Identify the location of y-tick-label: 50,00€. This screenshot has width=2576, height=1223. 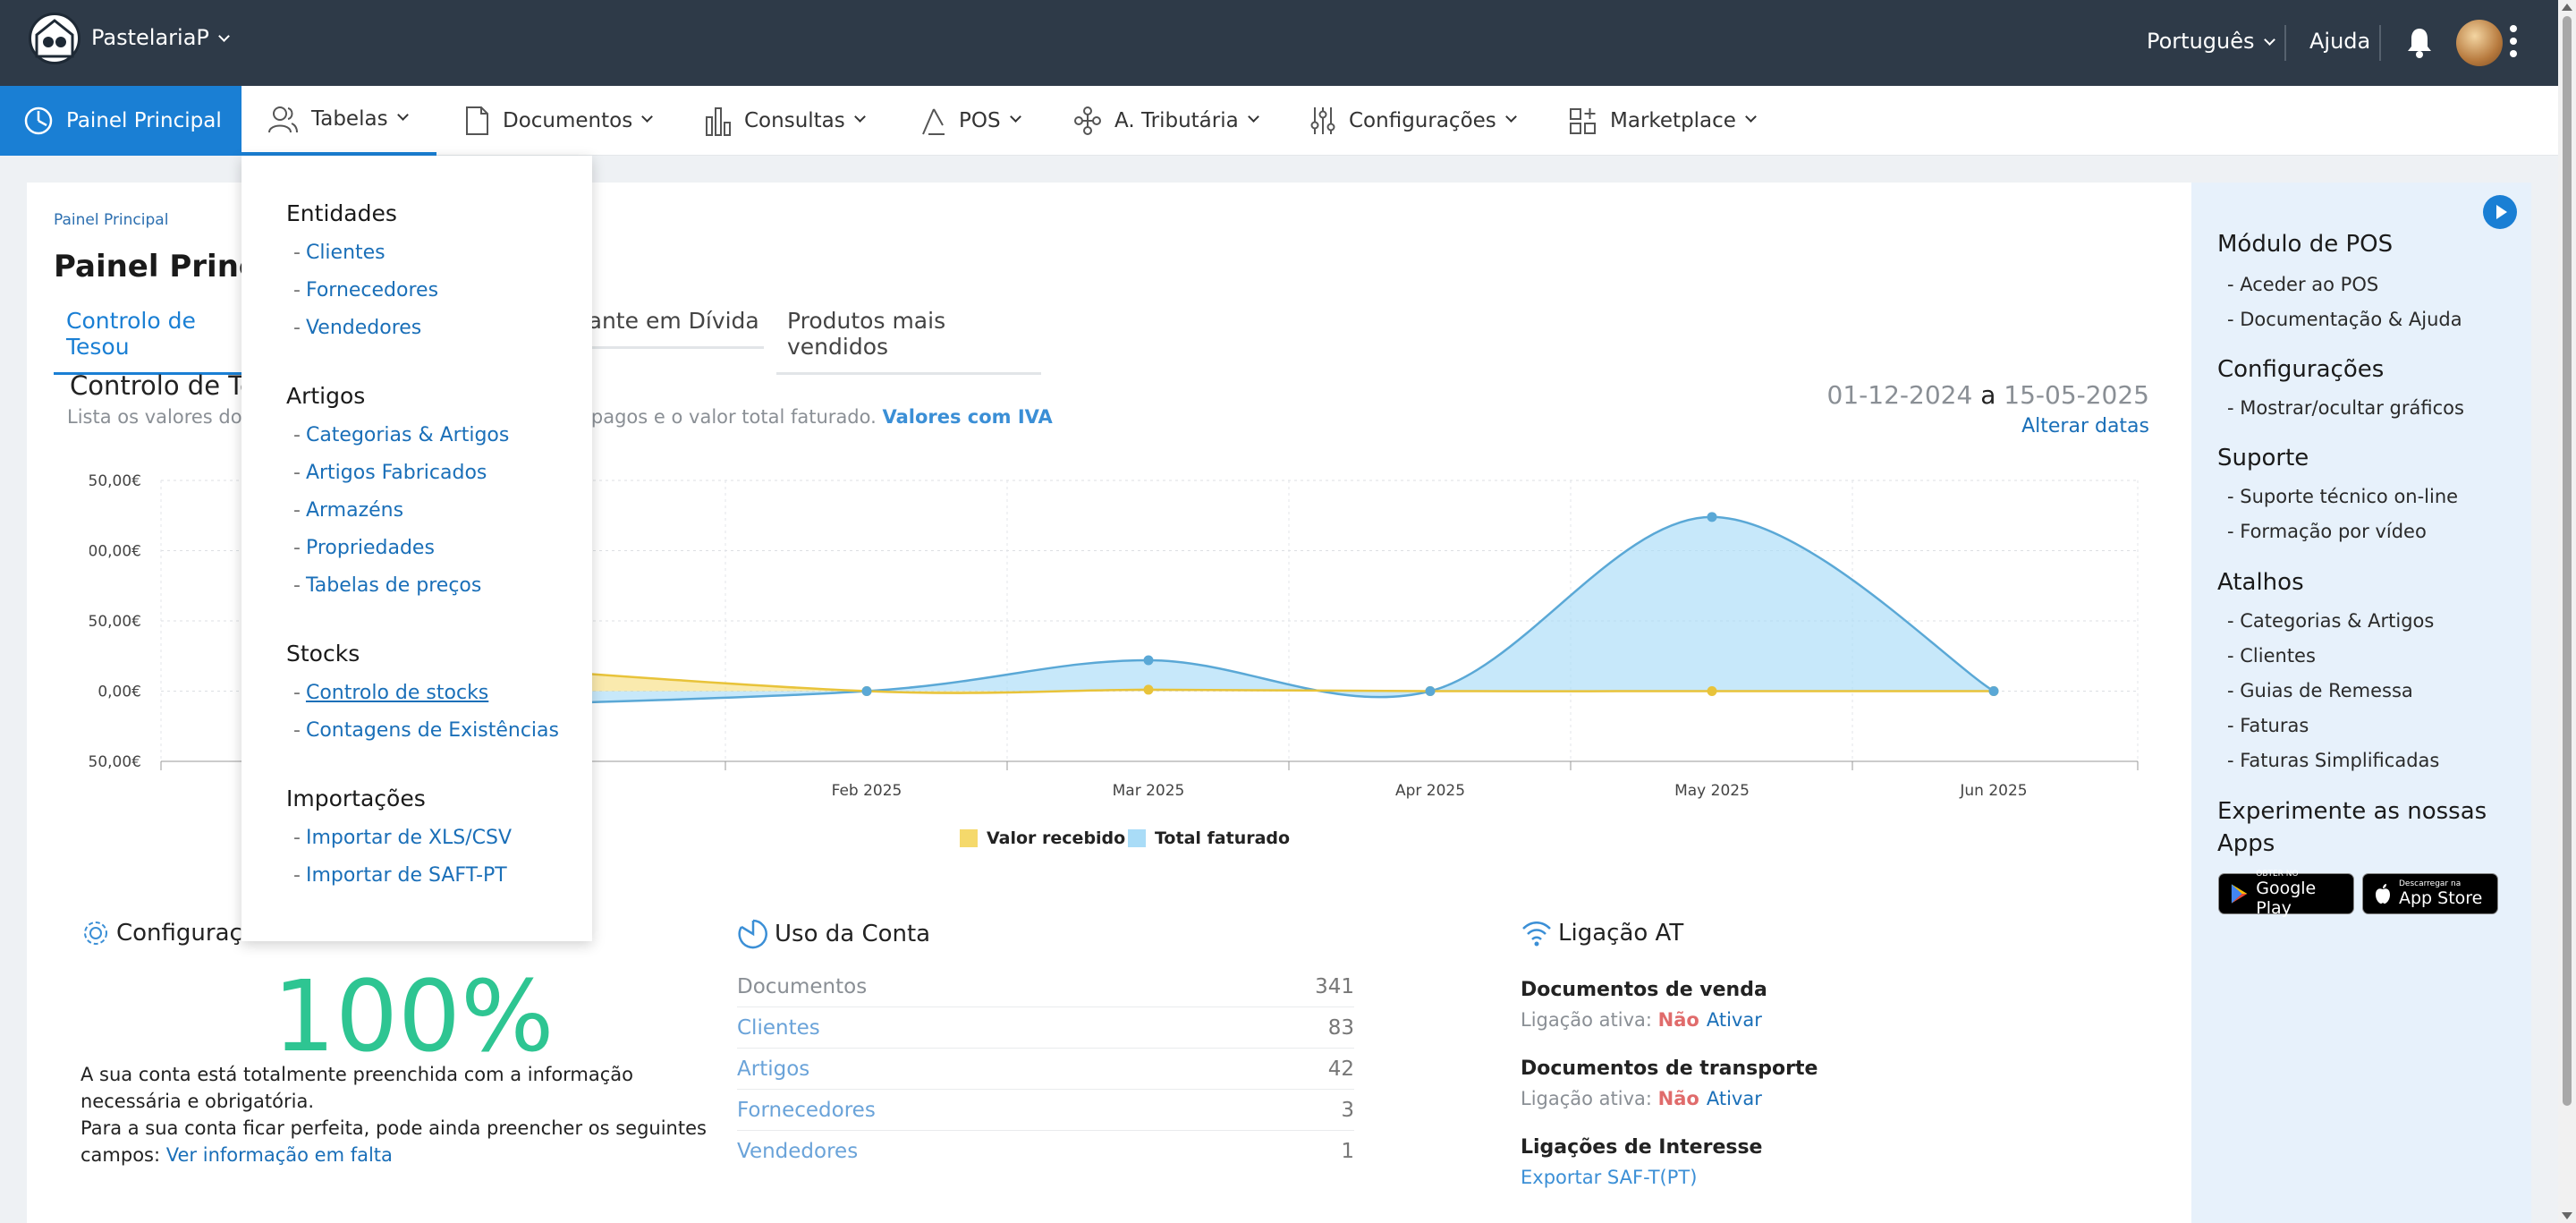
(115, 622).